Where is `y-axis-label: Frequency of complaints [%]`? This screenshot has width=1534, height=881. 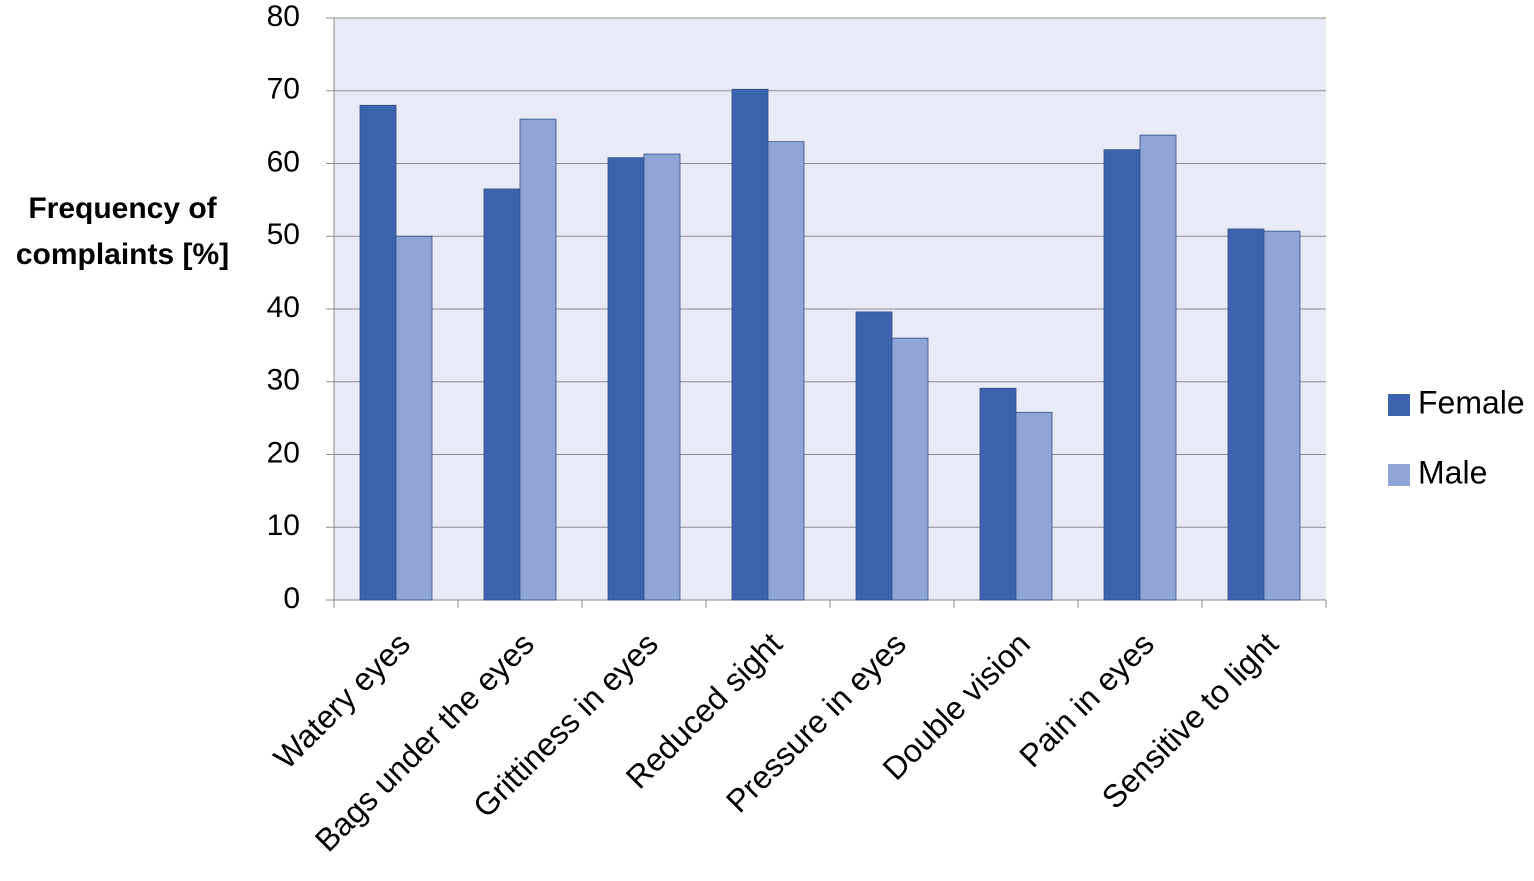 y-axis-label: Frequency of complaints [%] is located at coordinates (122, 231).